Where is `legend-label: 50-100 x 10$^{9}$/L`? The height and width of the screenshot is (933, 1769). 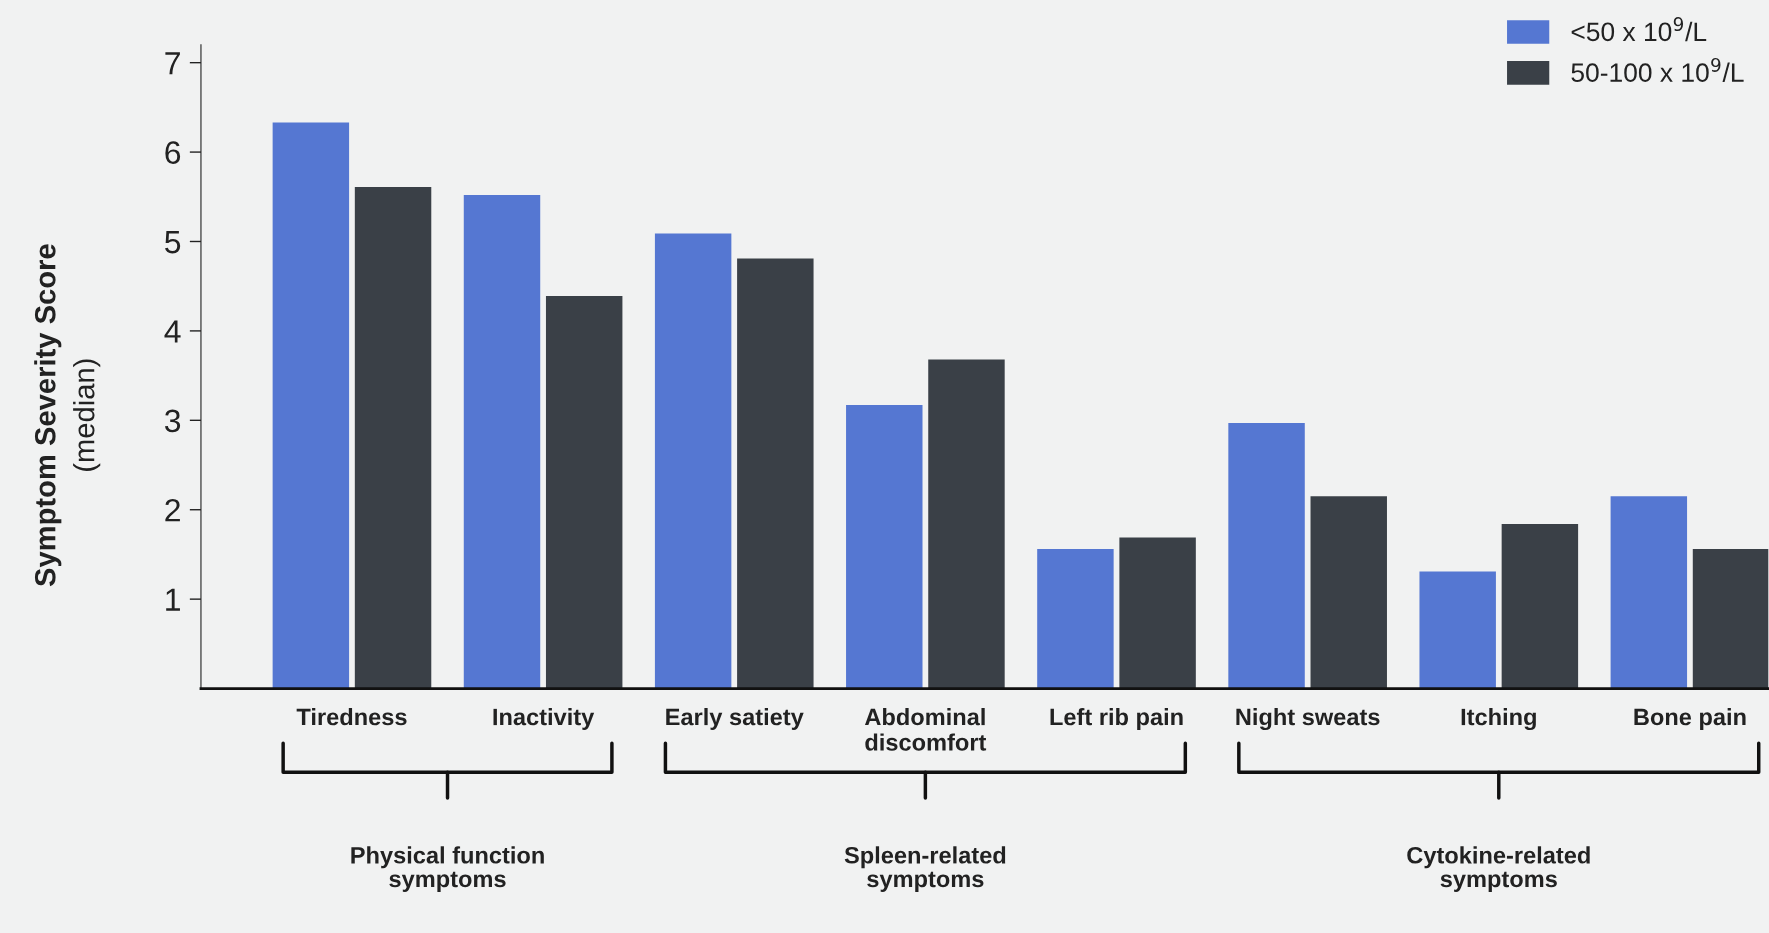 legend-label: 50-100 x 10$^{9}$/L is located at coordinates (1657, 69).